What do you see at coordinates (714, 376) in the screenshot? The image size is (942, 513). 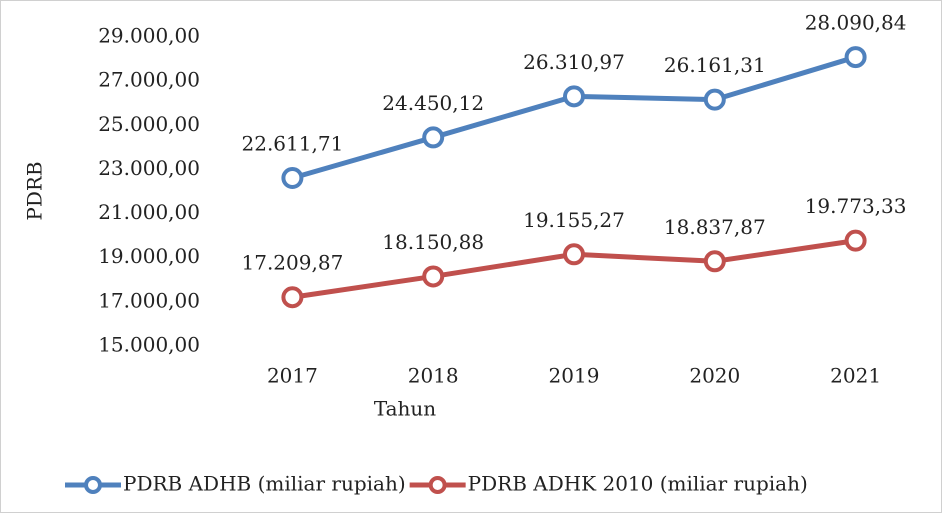 I see `x-tick-label: 2020` at bounding box center [714, 376].